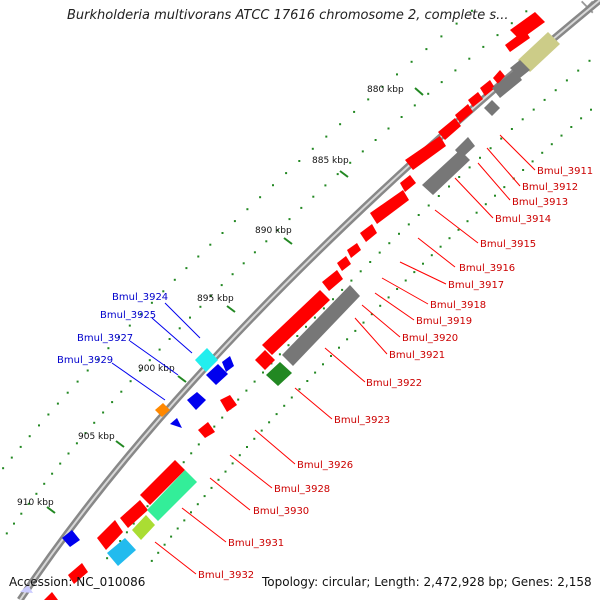  What do you see at coordinates (281, 511) in the screenshot?
I see `gene-label: Bmul_3930` at bounding box center [281, 511].